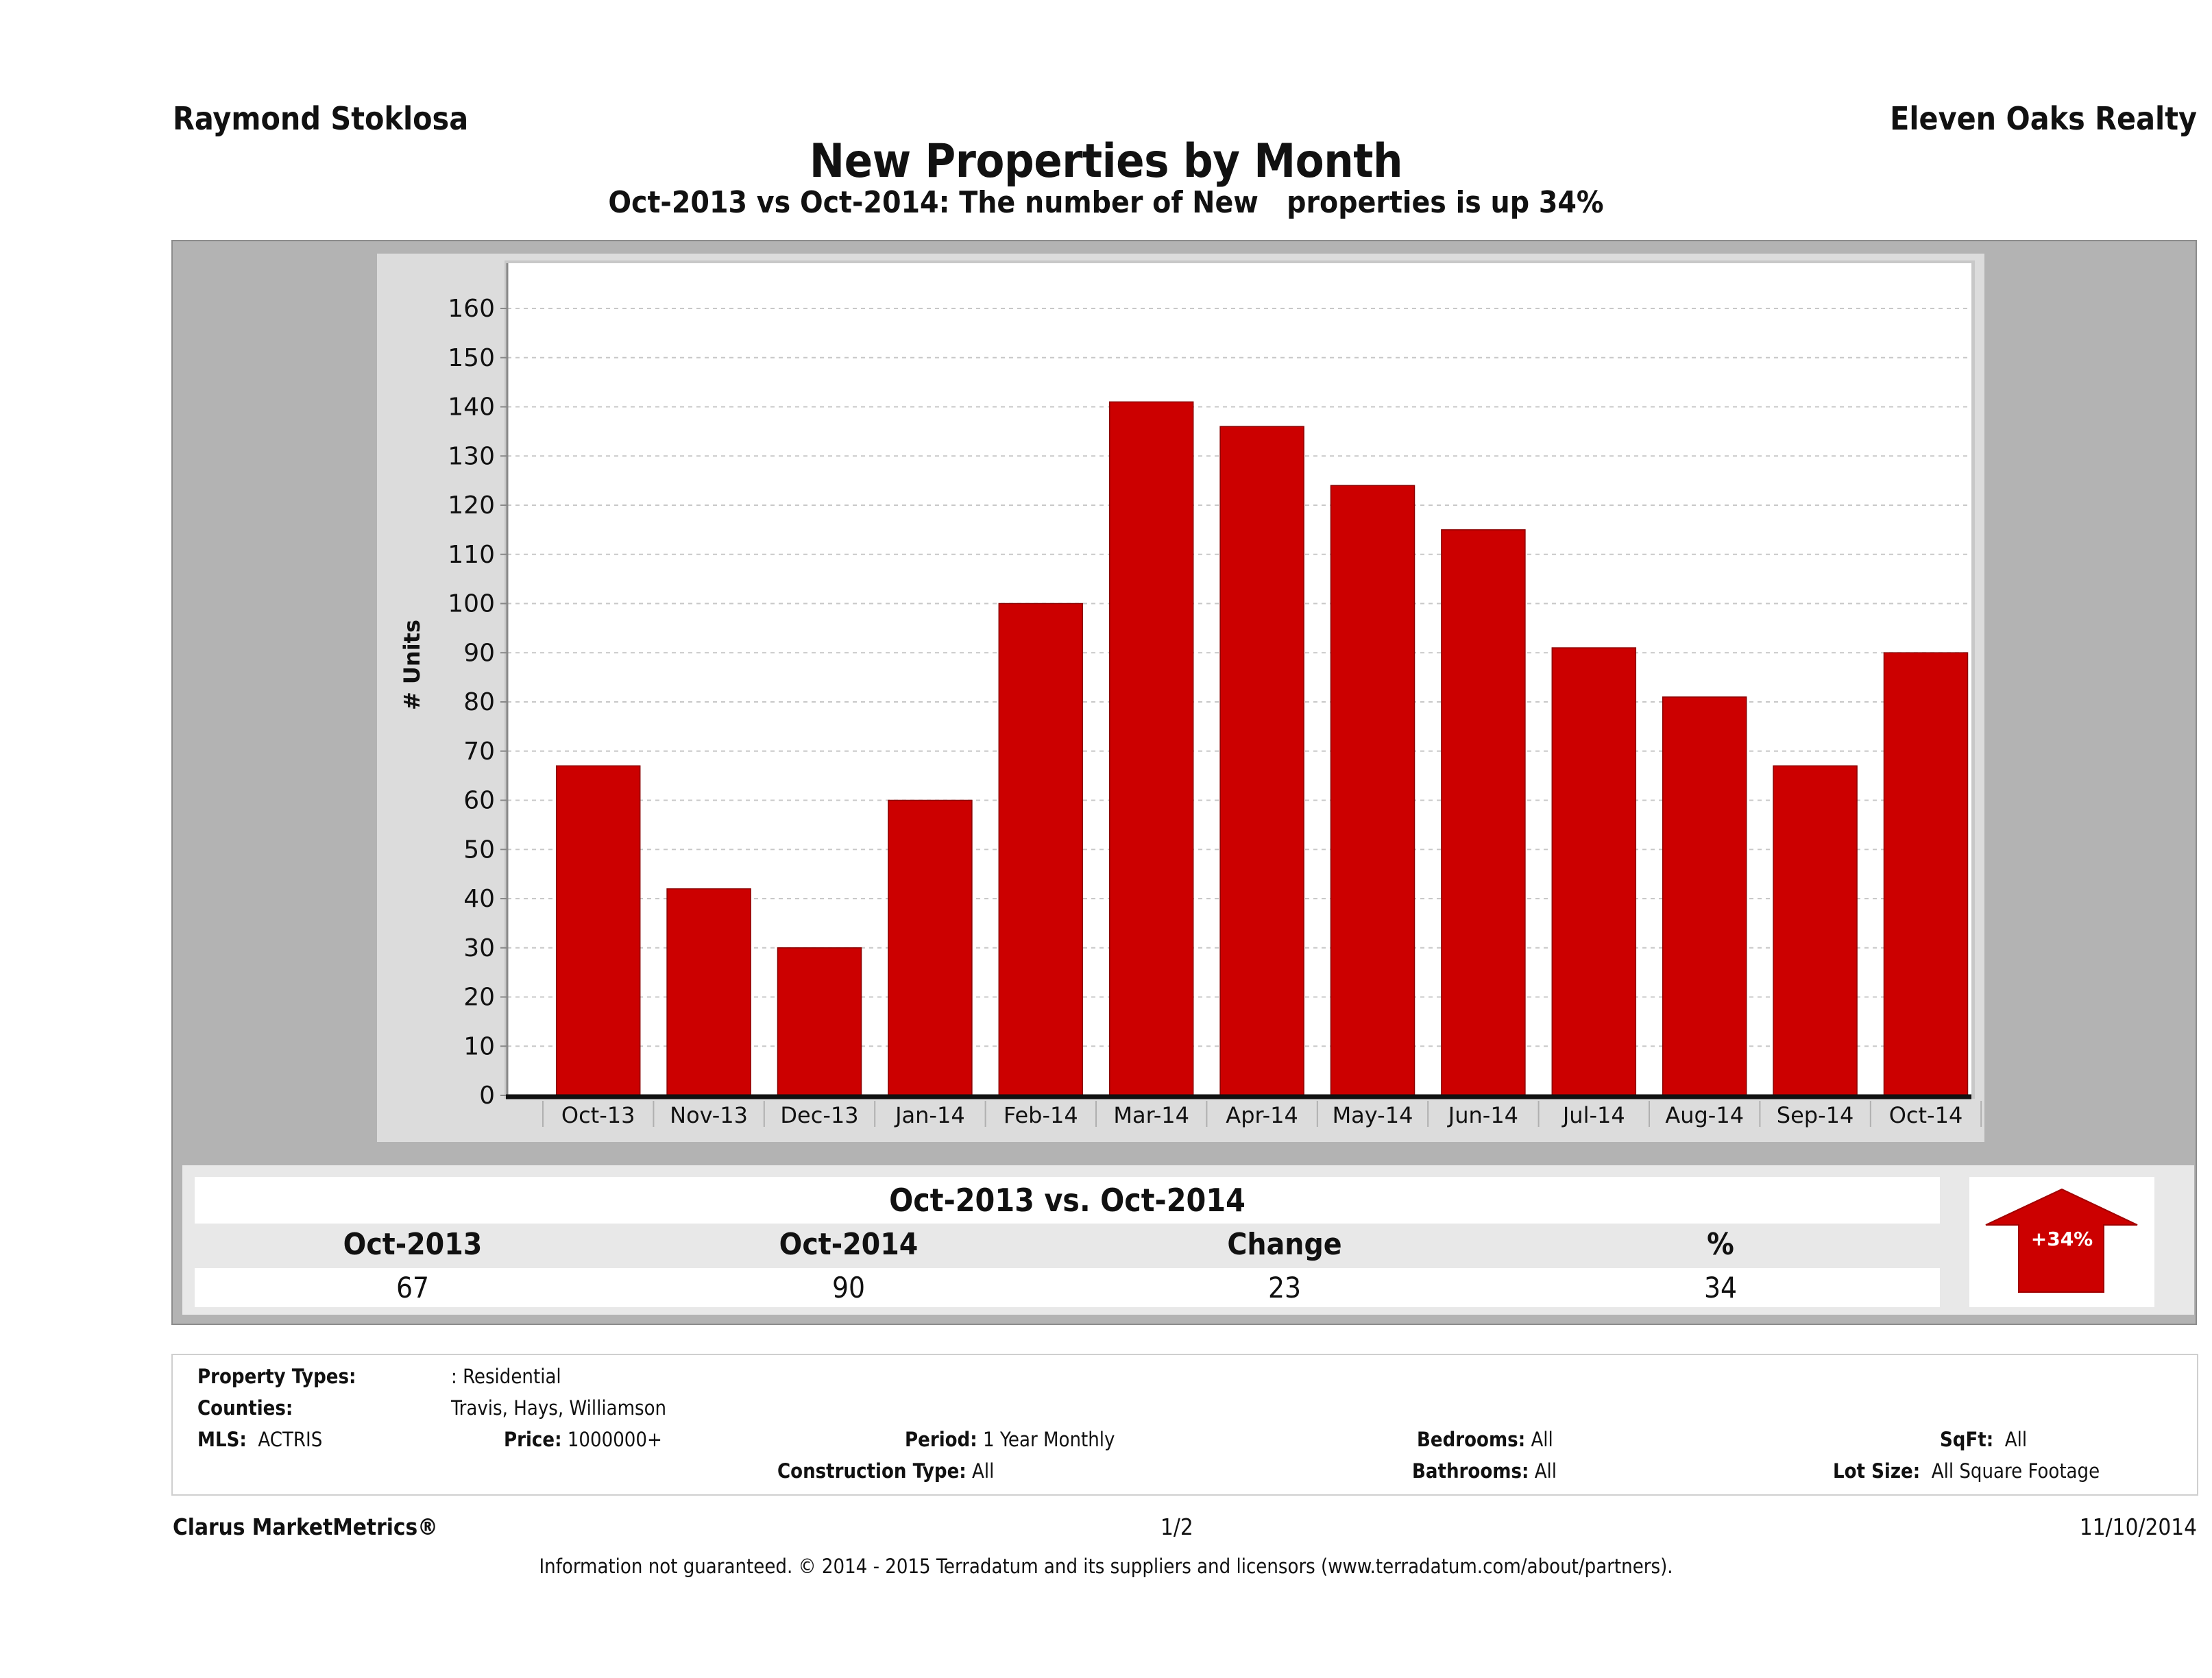  Describe the element at coordinates (598, 1115) in the screenshot. I see `x-tick-label: Oct-13` at that location.